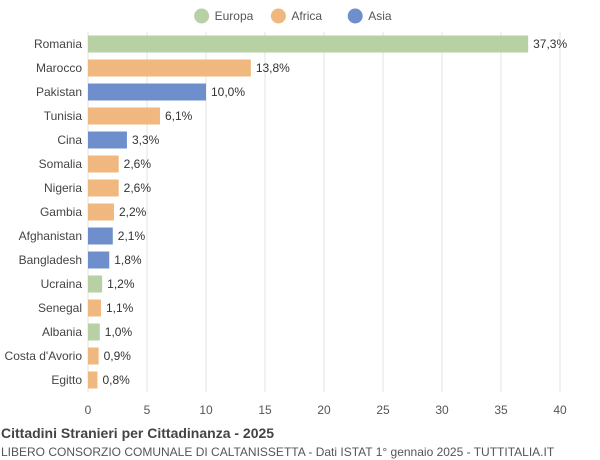 This screenshot has height=460, width=600. Describe the element at coordinates (308, 44) in the screenshot. I see `bar-romania` at that location.